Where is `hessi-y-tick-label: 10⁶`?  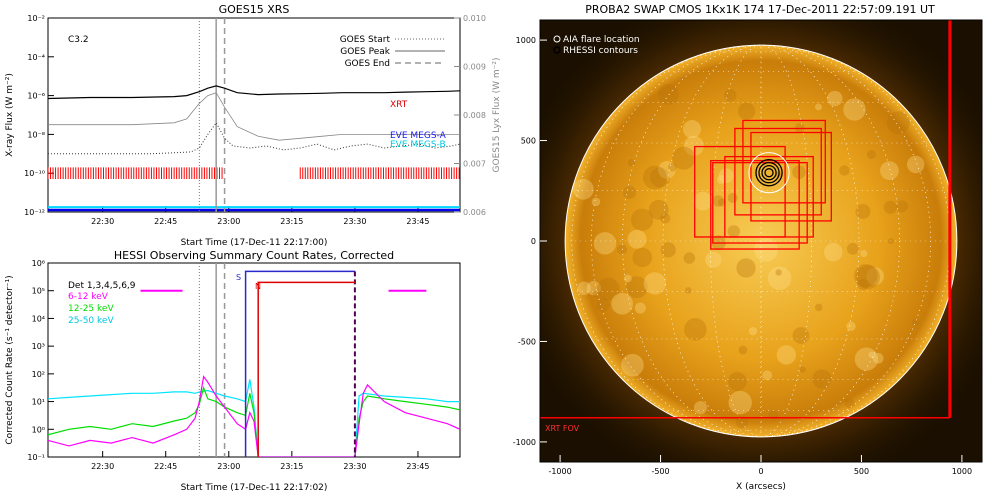
hessi-y-tick-label: 10⁶ is located at coordinates (38, 263).